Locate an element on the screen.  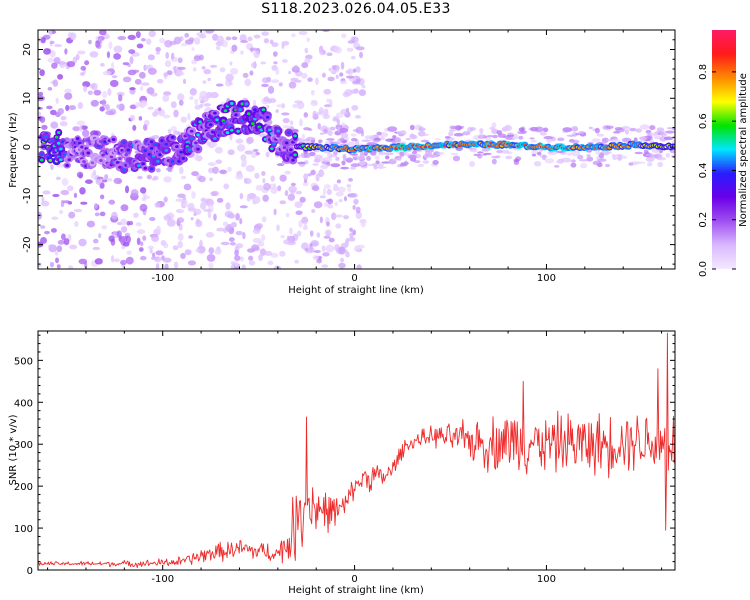
y-tick-label: 20 is located at coordinates (27, 49).